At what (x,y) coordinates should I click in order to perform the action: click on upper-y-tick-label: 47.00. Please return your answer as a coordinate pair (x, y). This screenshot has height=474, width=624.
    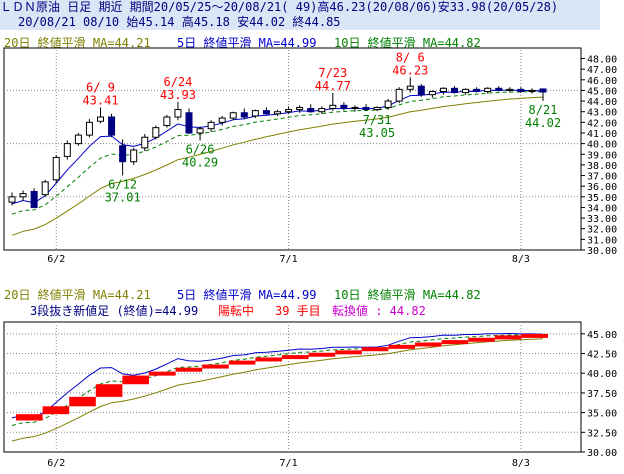
    Looking at the image, I should click on (602, 70).